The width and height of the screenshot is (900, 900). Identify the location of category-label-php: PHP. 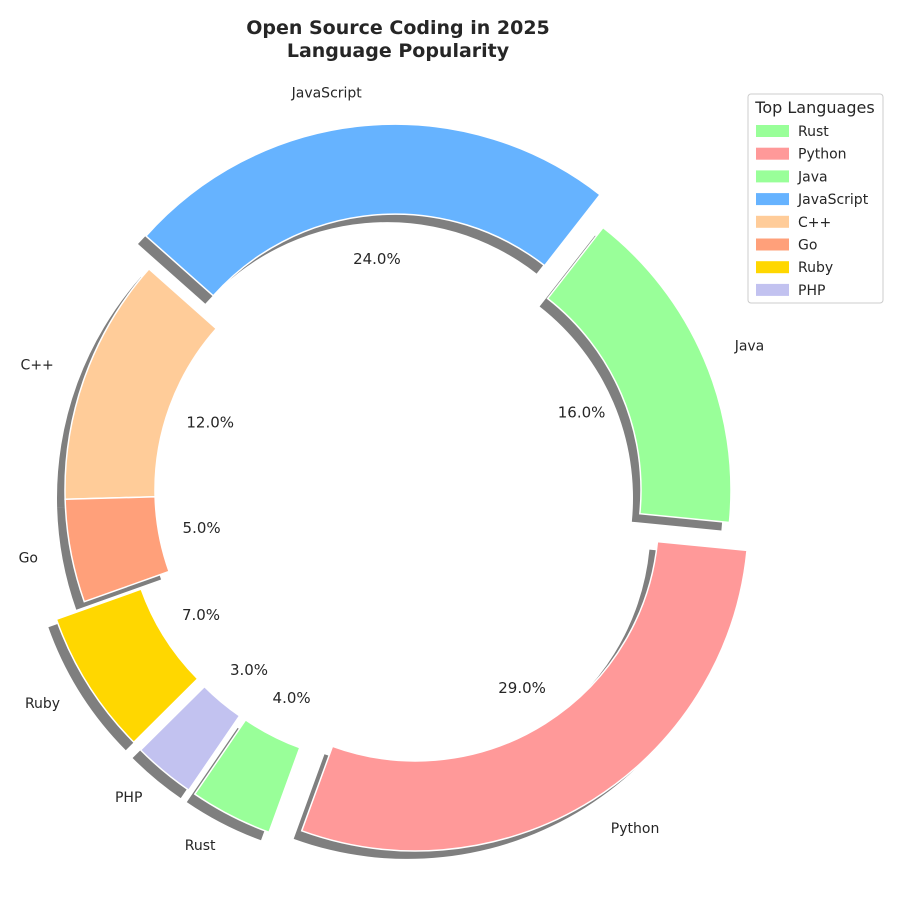
(128, 798).